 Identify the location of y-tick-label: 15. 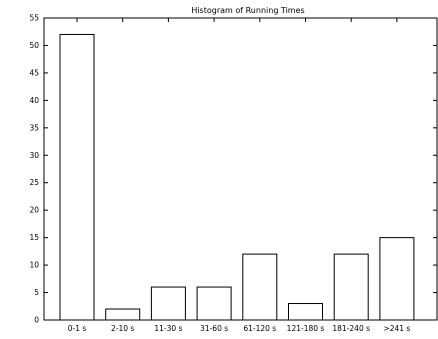
(34, 237).